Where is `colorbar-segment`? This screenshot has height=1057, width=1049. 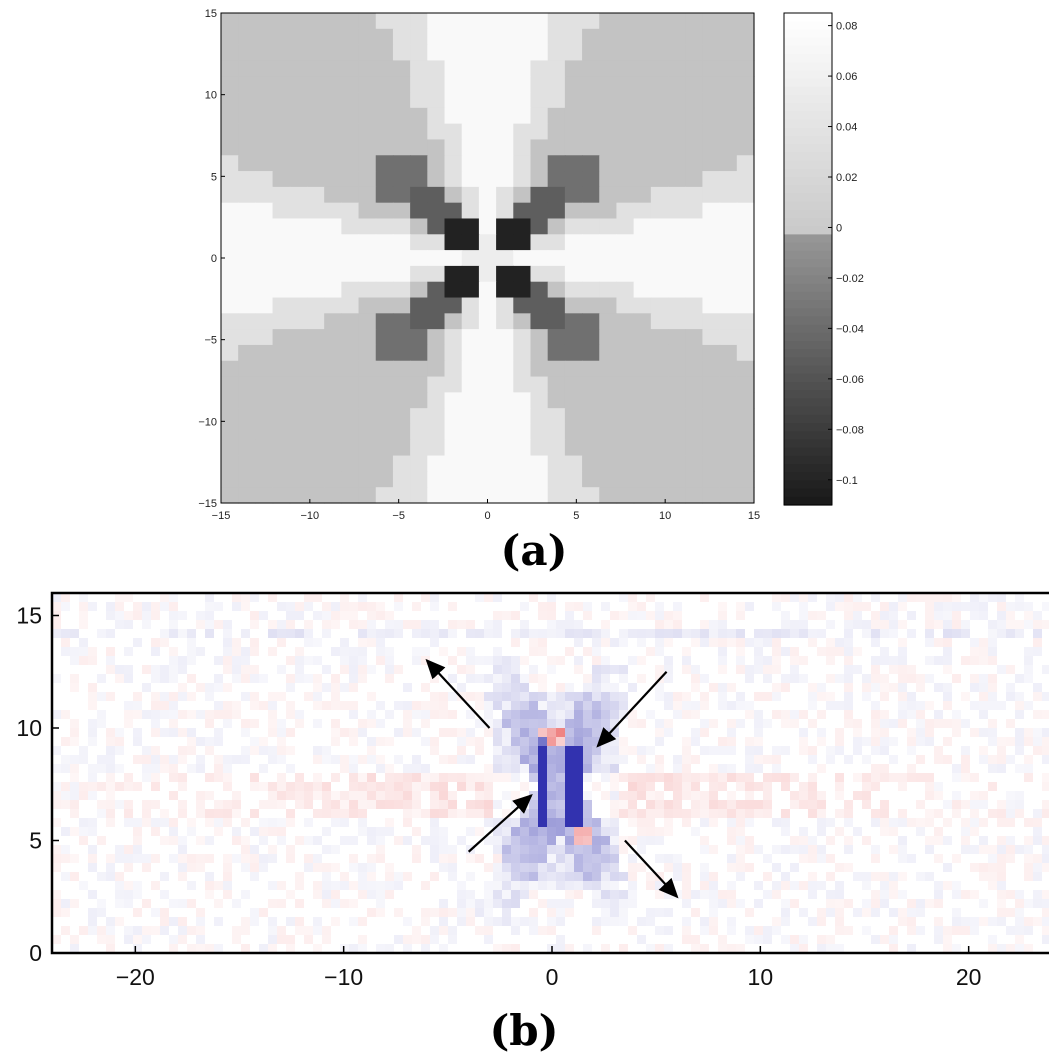
colorbar-segment is located at coordinates (808, 403).